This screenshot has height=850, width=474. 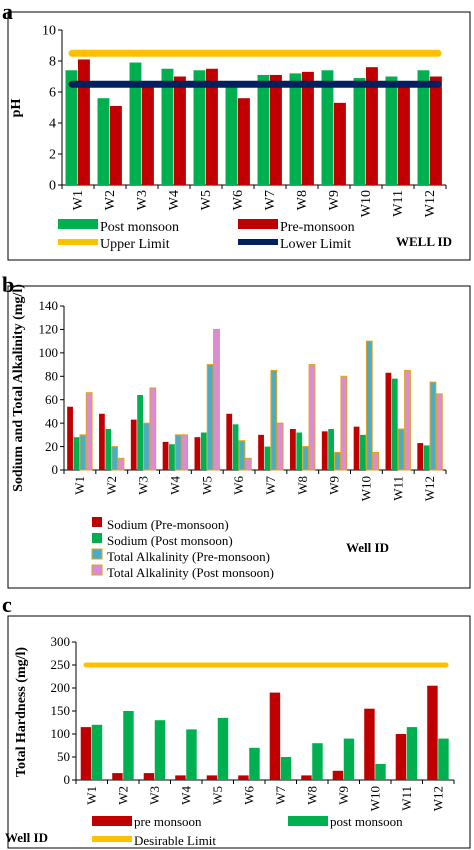 I want to click on legend-swatch-total-alkalinity-post-monsoon-, so click(x=97, y=570).